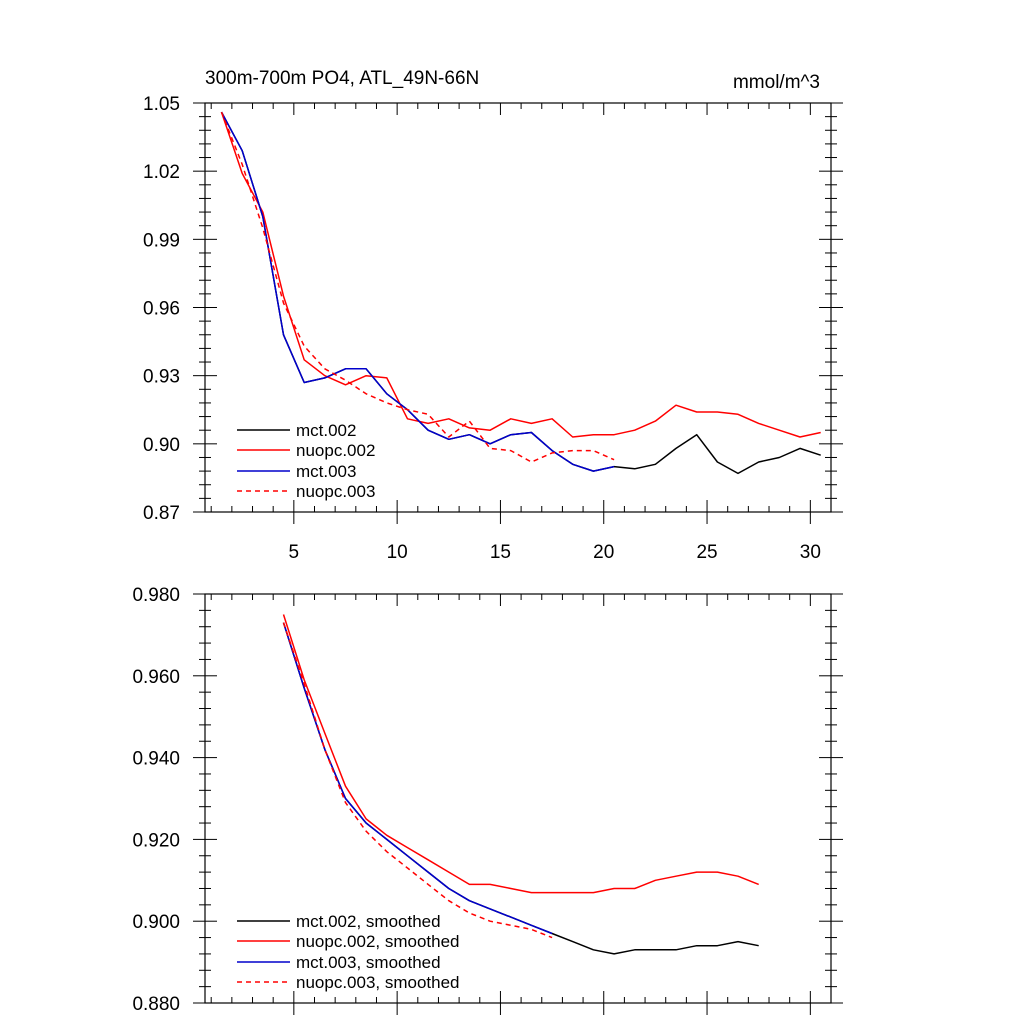  Describe the element at coordinates (306, 461) in the screenshot. I see `legend: mct.002 nuopc.002 mct.003 nuopc.003` at that location.